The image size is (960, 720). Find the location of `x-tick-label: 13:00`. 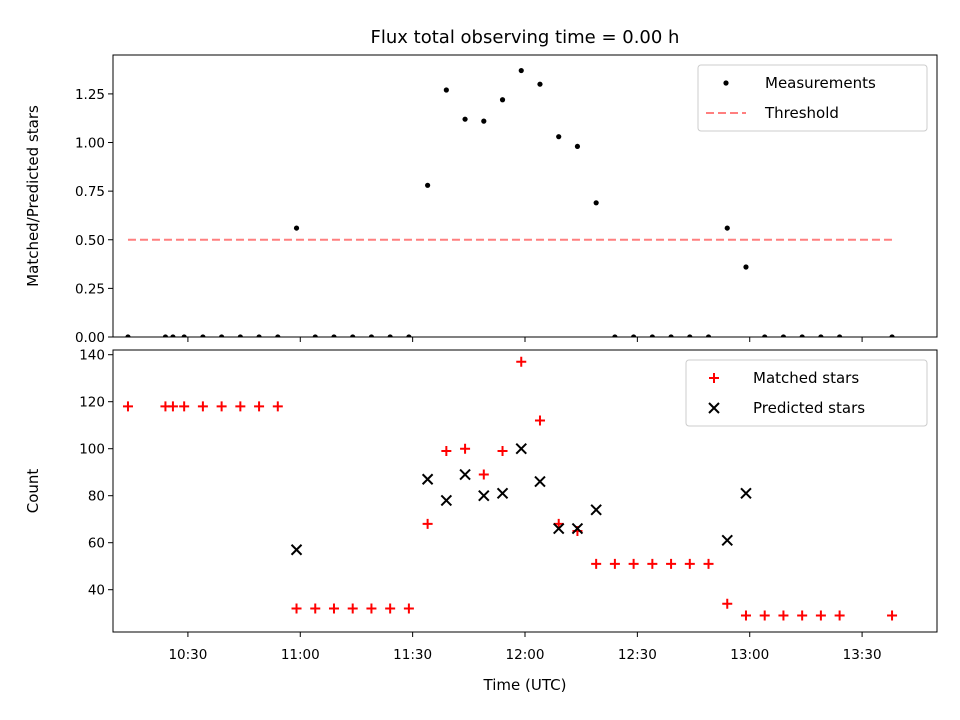

x-tick-label: 13:00 is located at coordinates (749, 655).